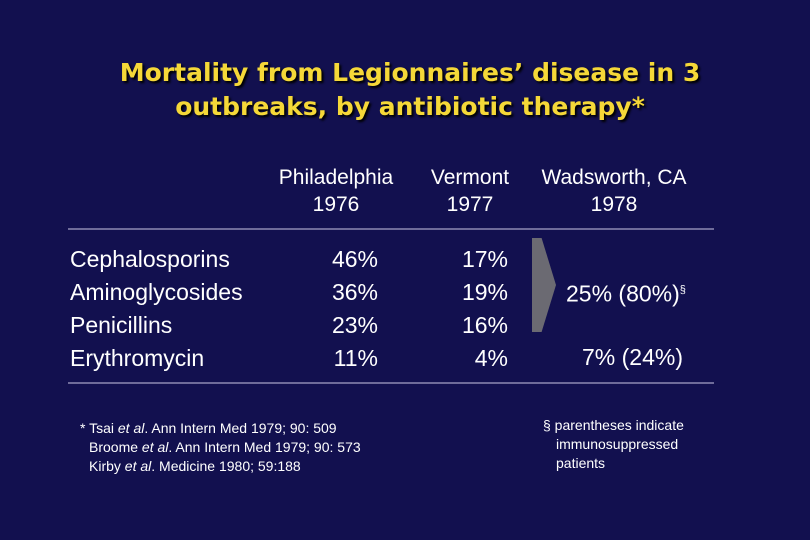  What do you see at coordinates (354, 292) in the screenshot?
I see `mortality-value: 36%` at bounding box center [354, 292].